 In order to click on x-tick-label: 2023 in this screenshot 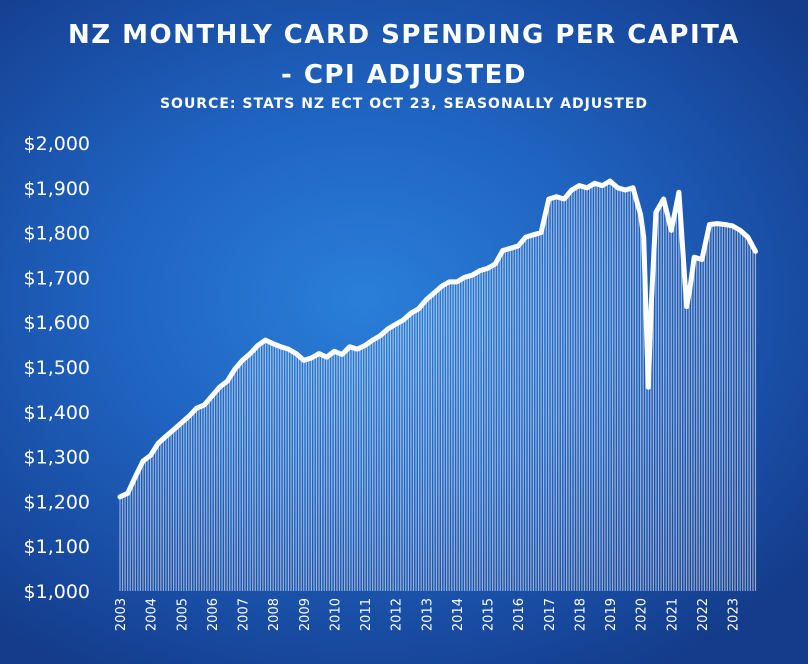, I will do `click(734, 614)`.